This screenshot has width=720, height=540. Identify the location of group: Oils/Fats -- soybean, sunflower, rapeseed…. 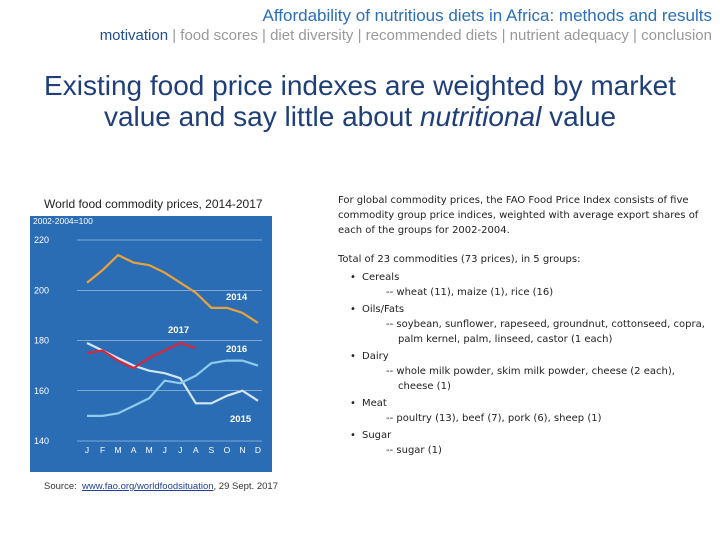
(529, 324).